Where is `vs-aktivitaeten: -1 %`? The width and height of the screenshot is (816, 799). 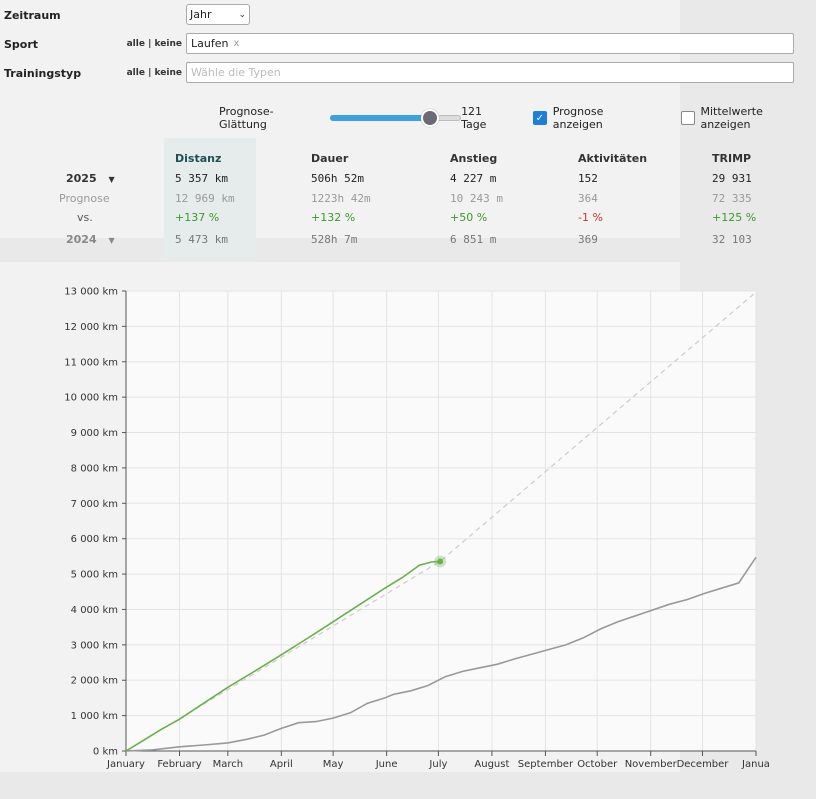
vs-aktivitaeten: -1 % is located at coordinates (590, 217).